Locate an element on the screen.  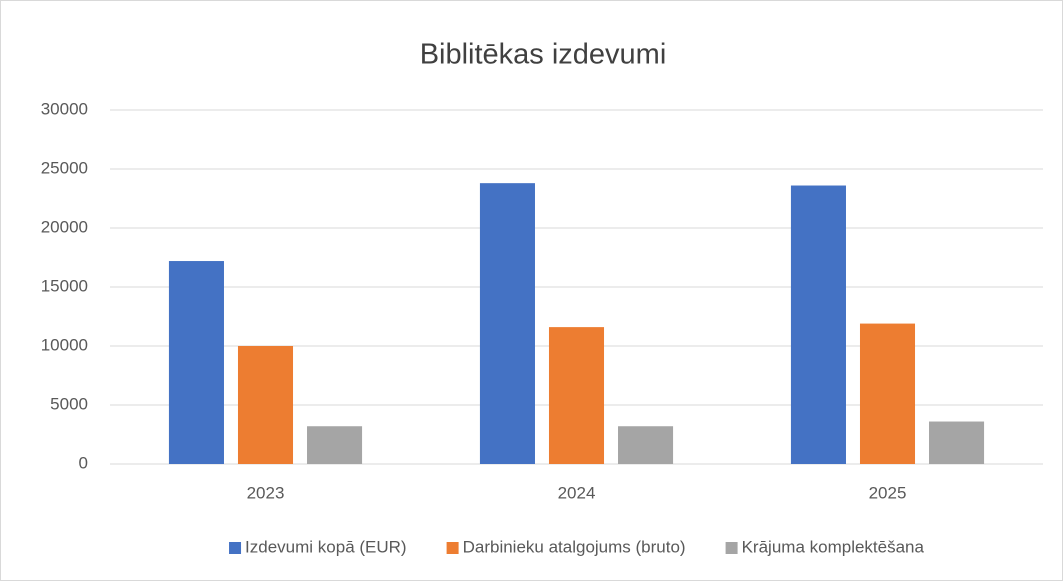
legend-label: Izdevumi kopā (EUR) is located at coordinates (326, 546).